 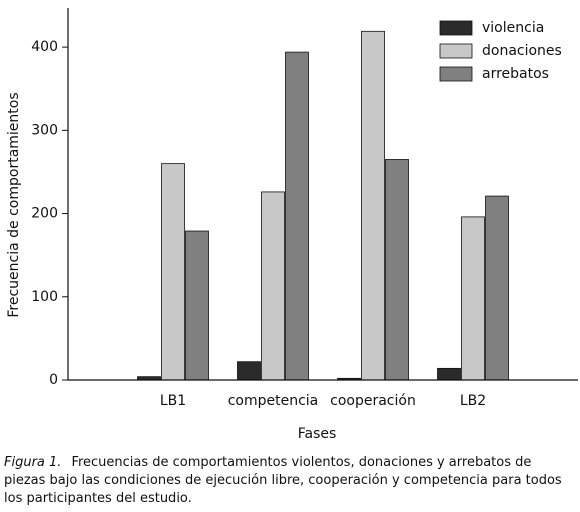 I want to click on x-tick-label: LB2, so click(x=473, y=401).